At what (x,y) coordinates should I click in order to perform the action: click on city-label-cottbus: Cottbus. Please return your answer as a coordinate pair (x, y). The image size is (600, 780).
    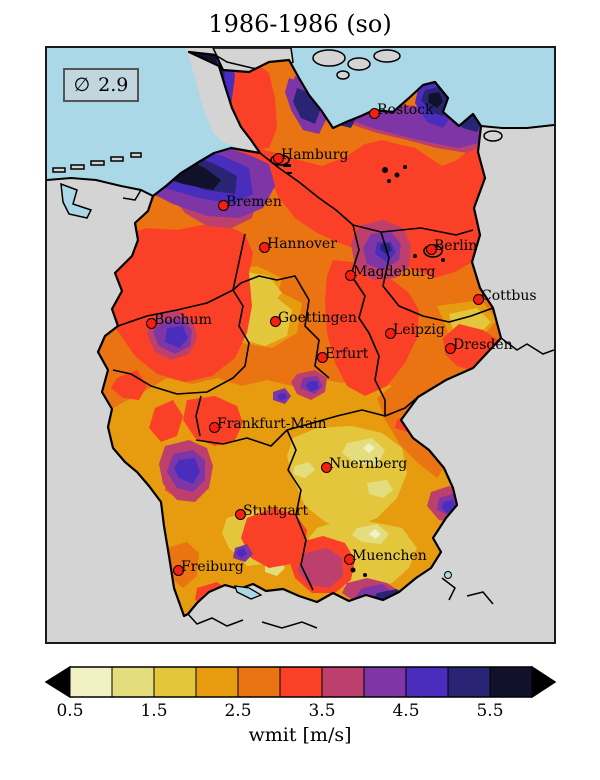
    Looking at the image, I should click on (509, 296).